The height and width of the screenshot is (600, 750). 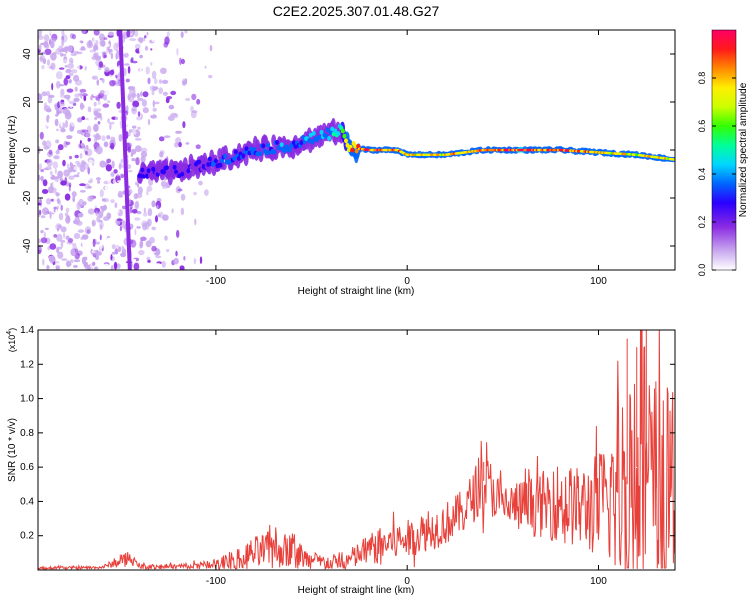 I want to click on colorbar-tick-label: 0.4, so click(x=702, y=174).